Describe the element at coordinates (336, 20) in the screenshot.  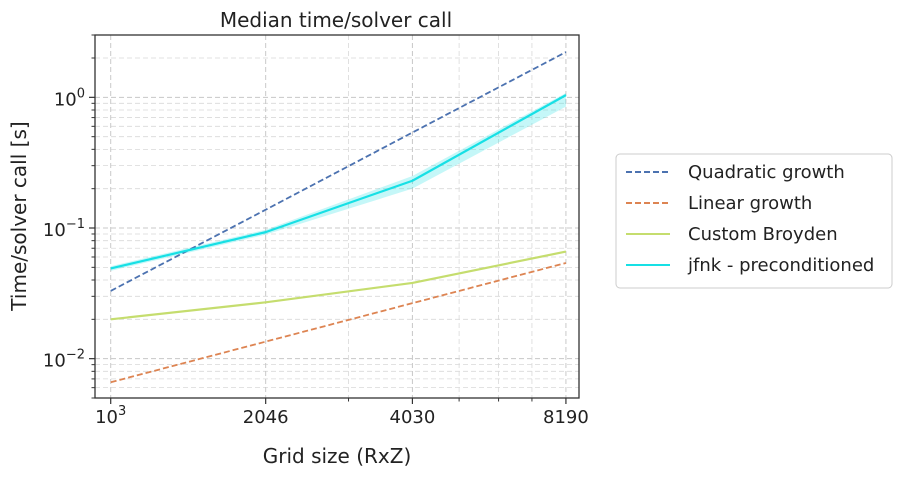
I see `chart-title: Median time/solver call` at that location.